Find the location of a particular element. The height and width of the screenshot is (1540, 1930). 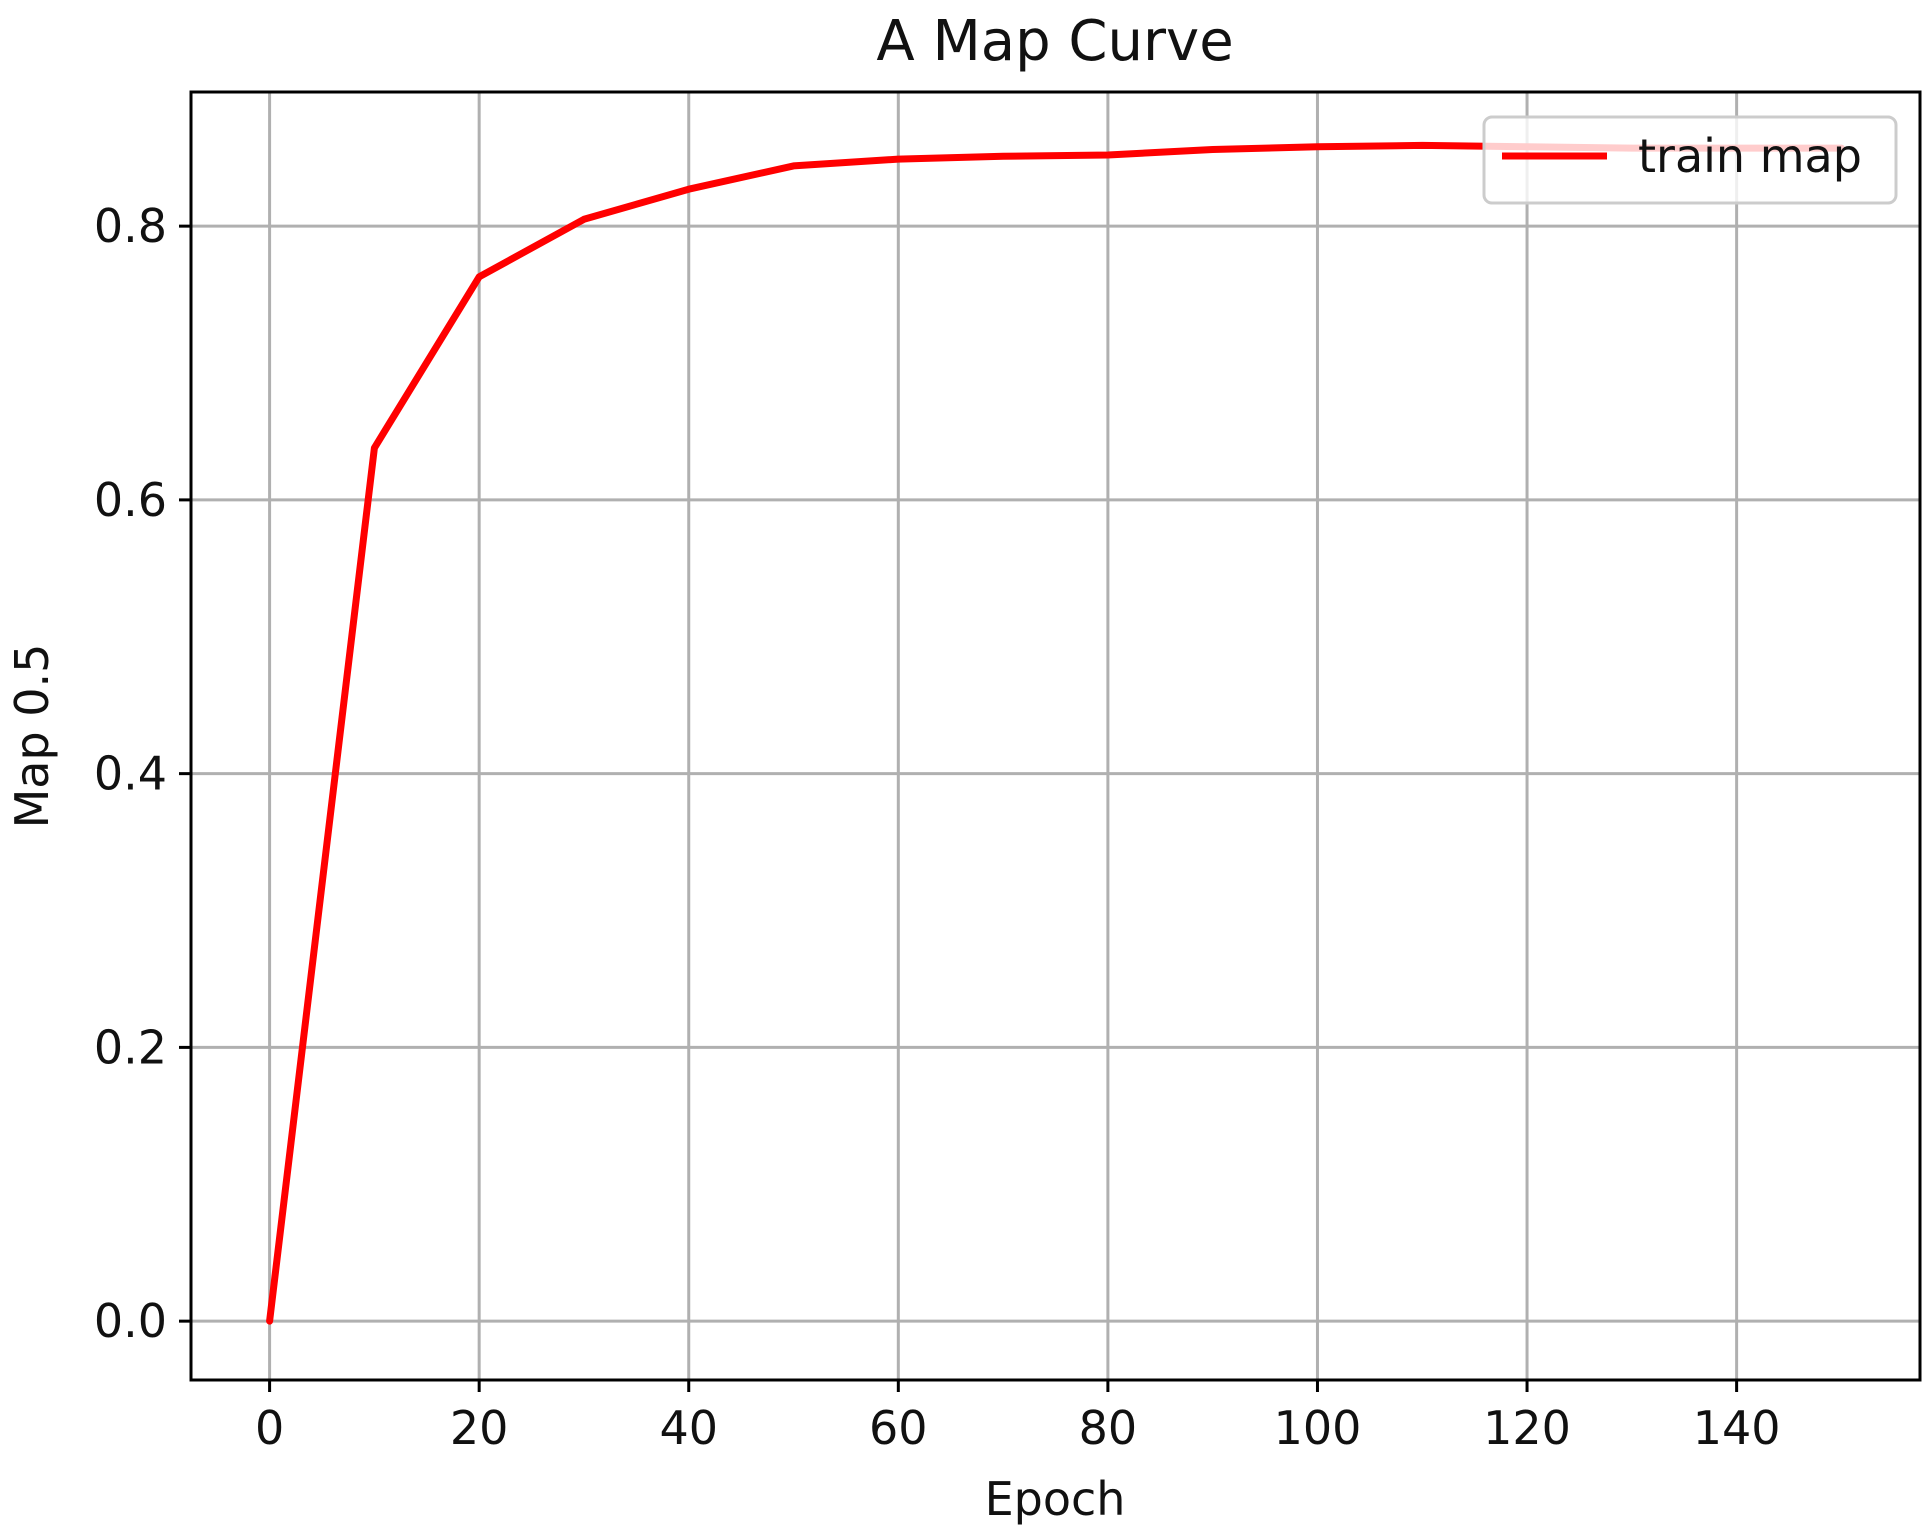

chart-title: A Map Curve is located at coordinates (1054, 41).